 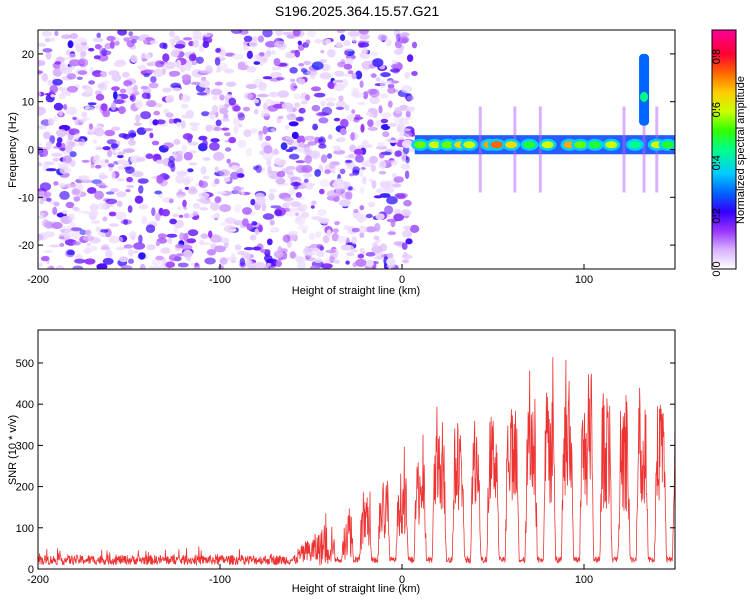 What do you see at coordinates (644, 149) in the screenshot?
I see `vertical-streak` at bounding box center [644, 149].